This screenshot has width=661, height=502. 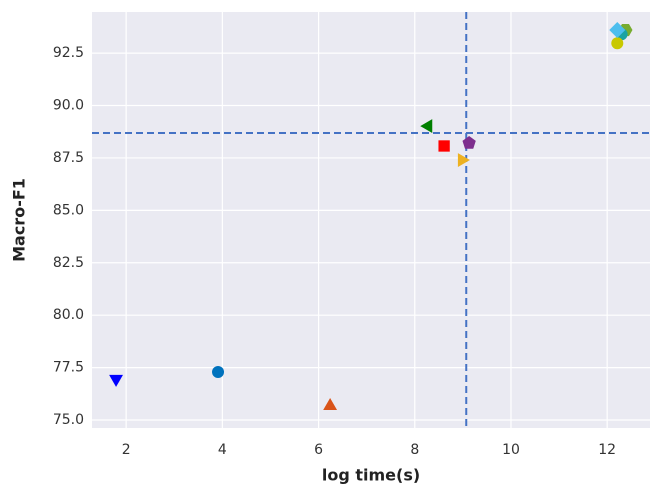 What do you see at coordinates (371, 475) in the screenshot?
I see `x-axis-label: log time(s)` at bounding box center [371, 475].